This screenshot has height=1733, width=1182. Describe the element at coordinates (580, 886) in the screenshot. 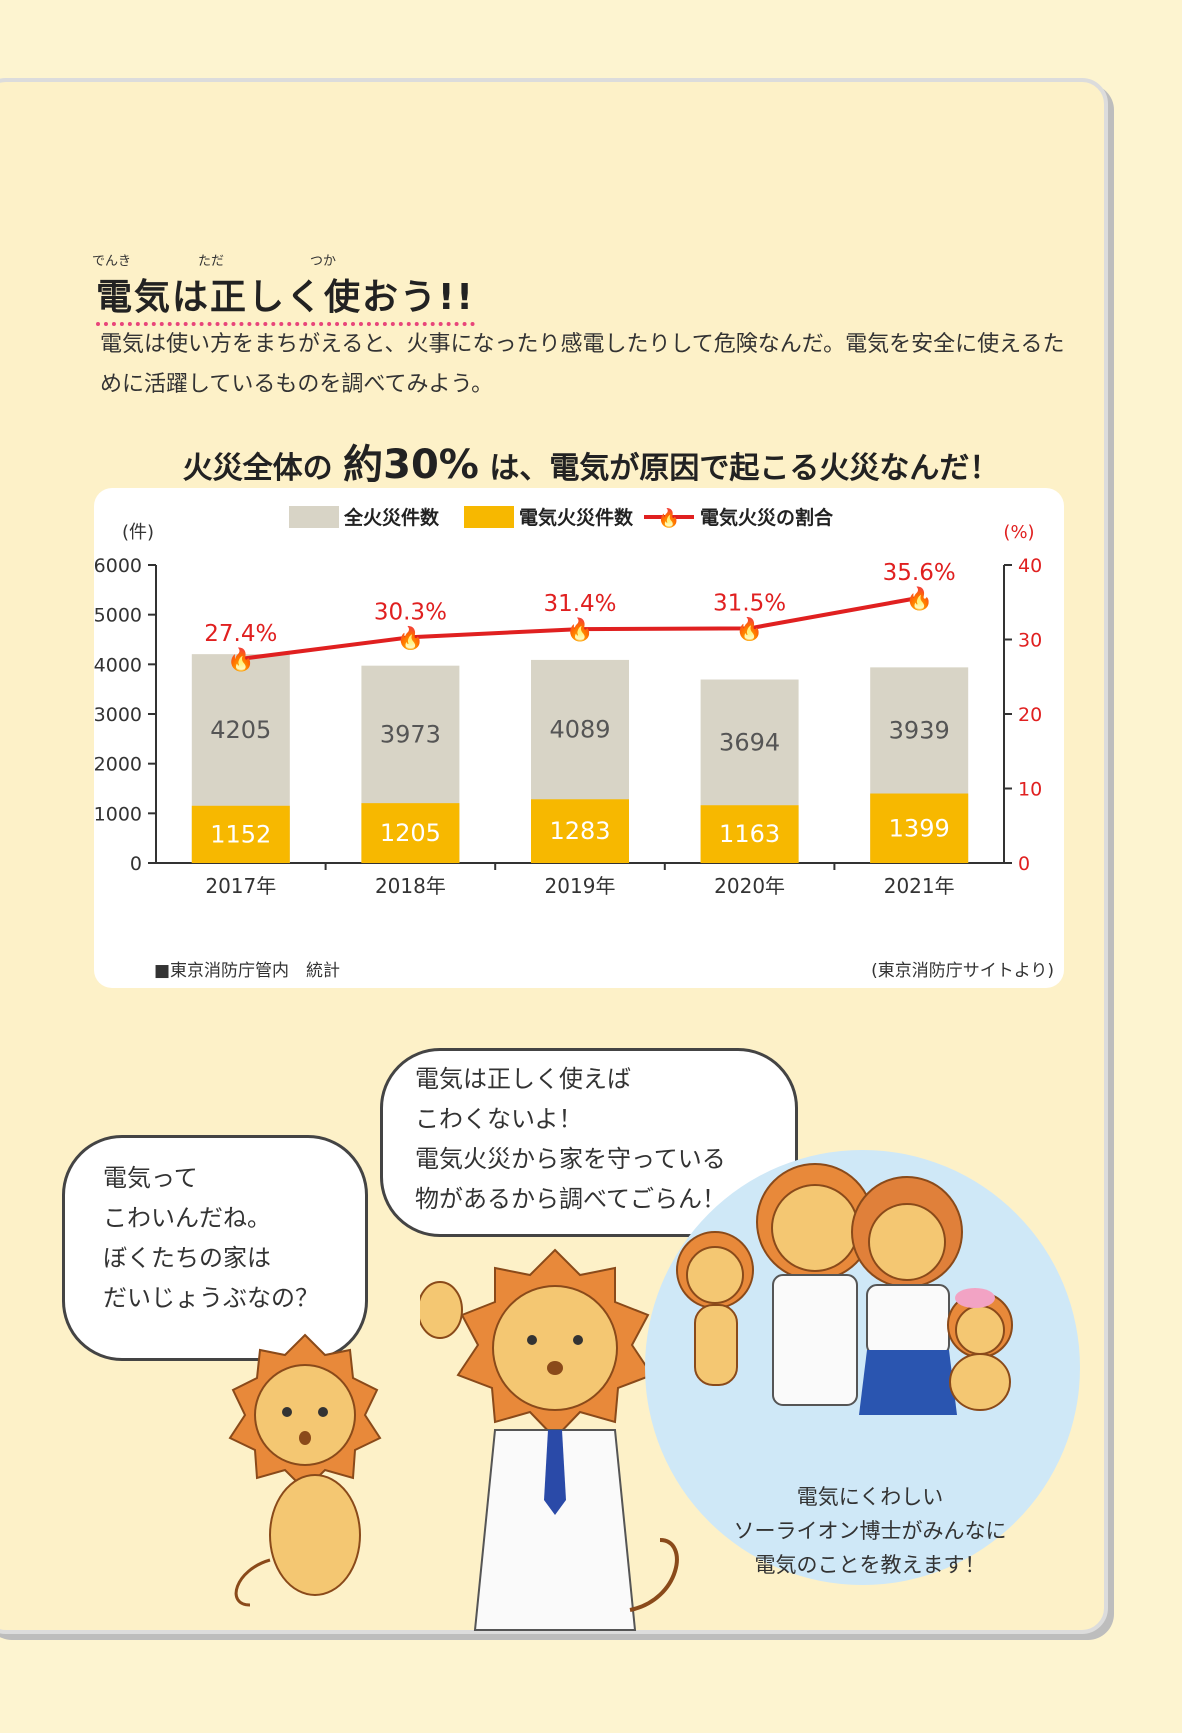

I see `x-tick-label: 2019年` at that location.